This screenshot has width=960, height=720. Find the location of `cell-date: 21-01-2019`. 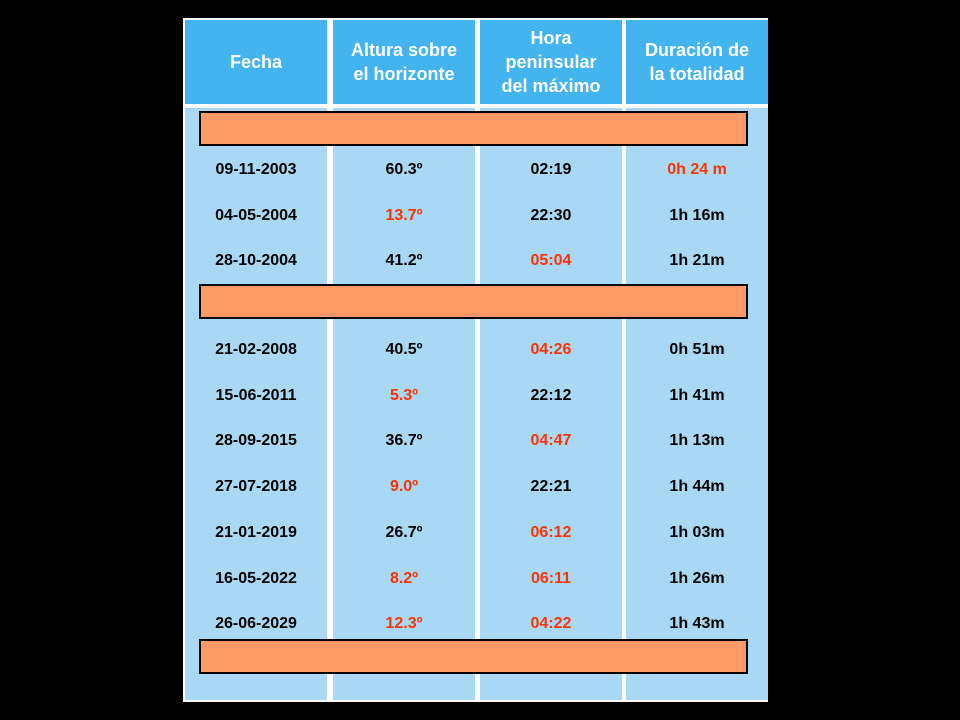

cell-date: 21-01-2019 is located at coordinates (256, 532).